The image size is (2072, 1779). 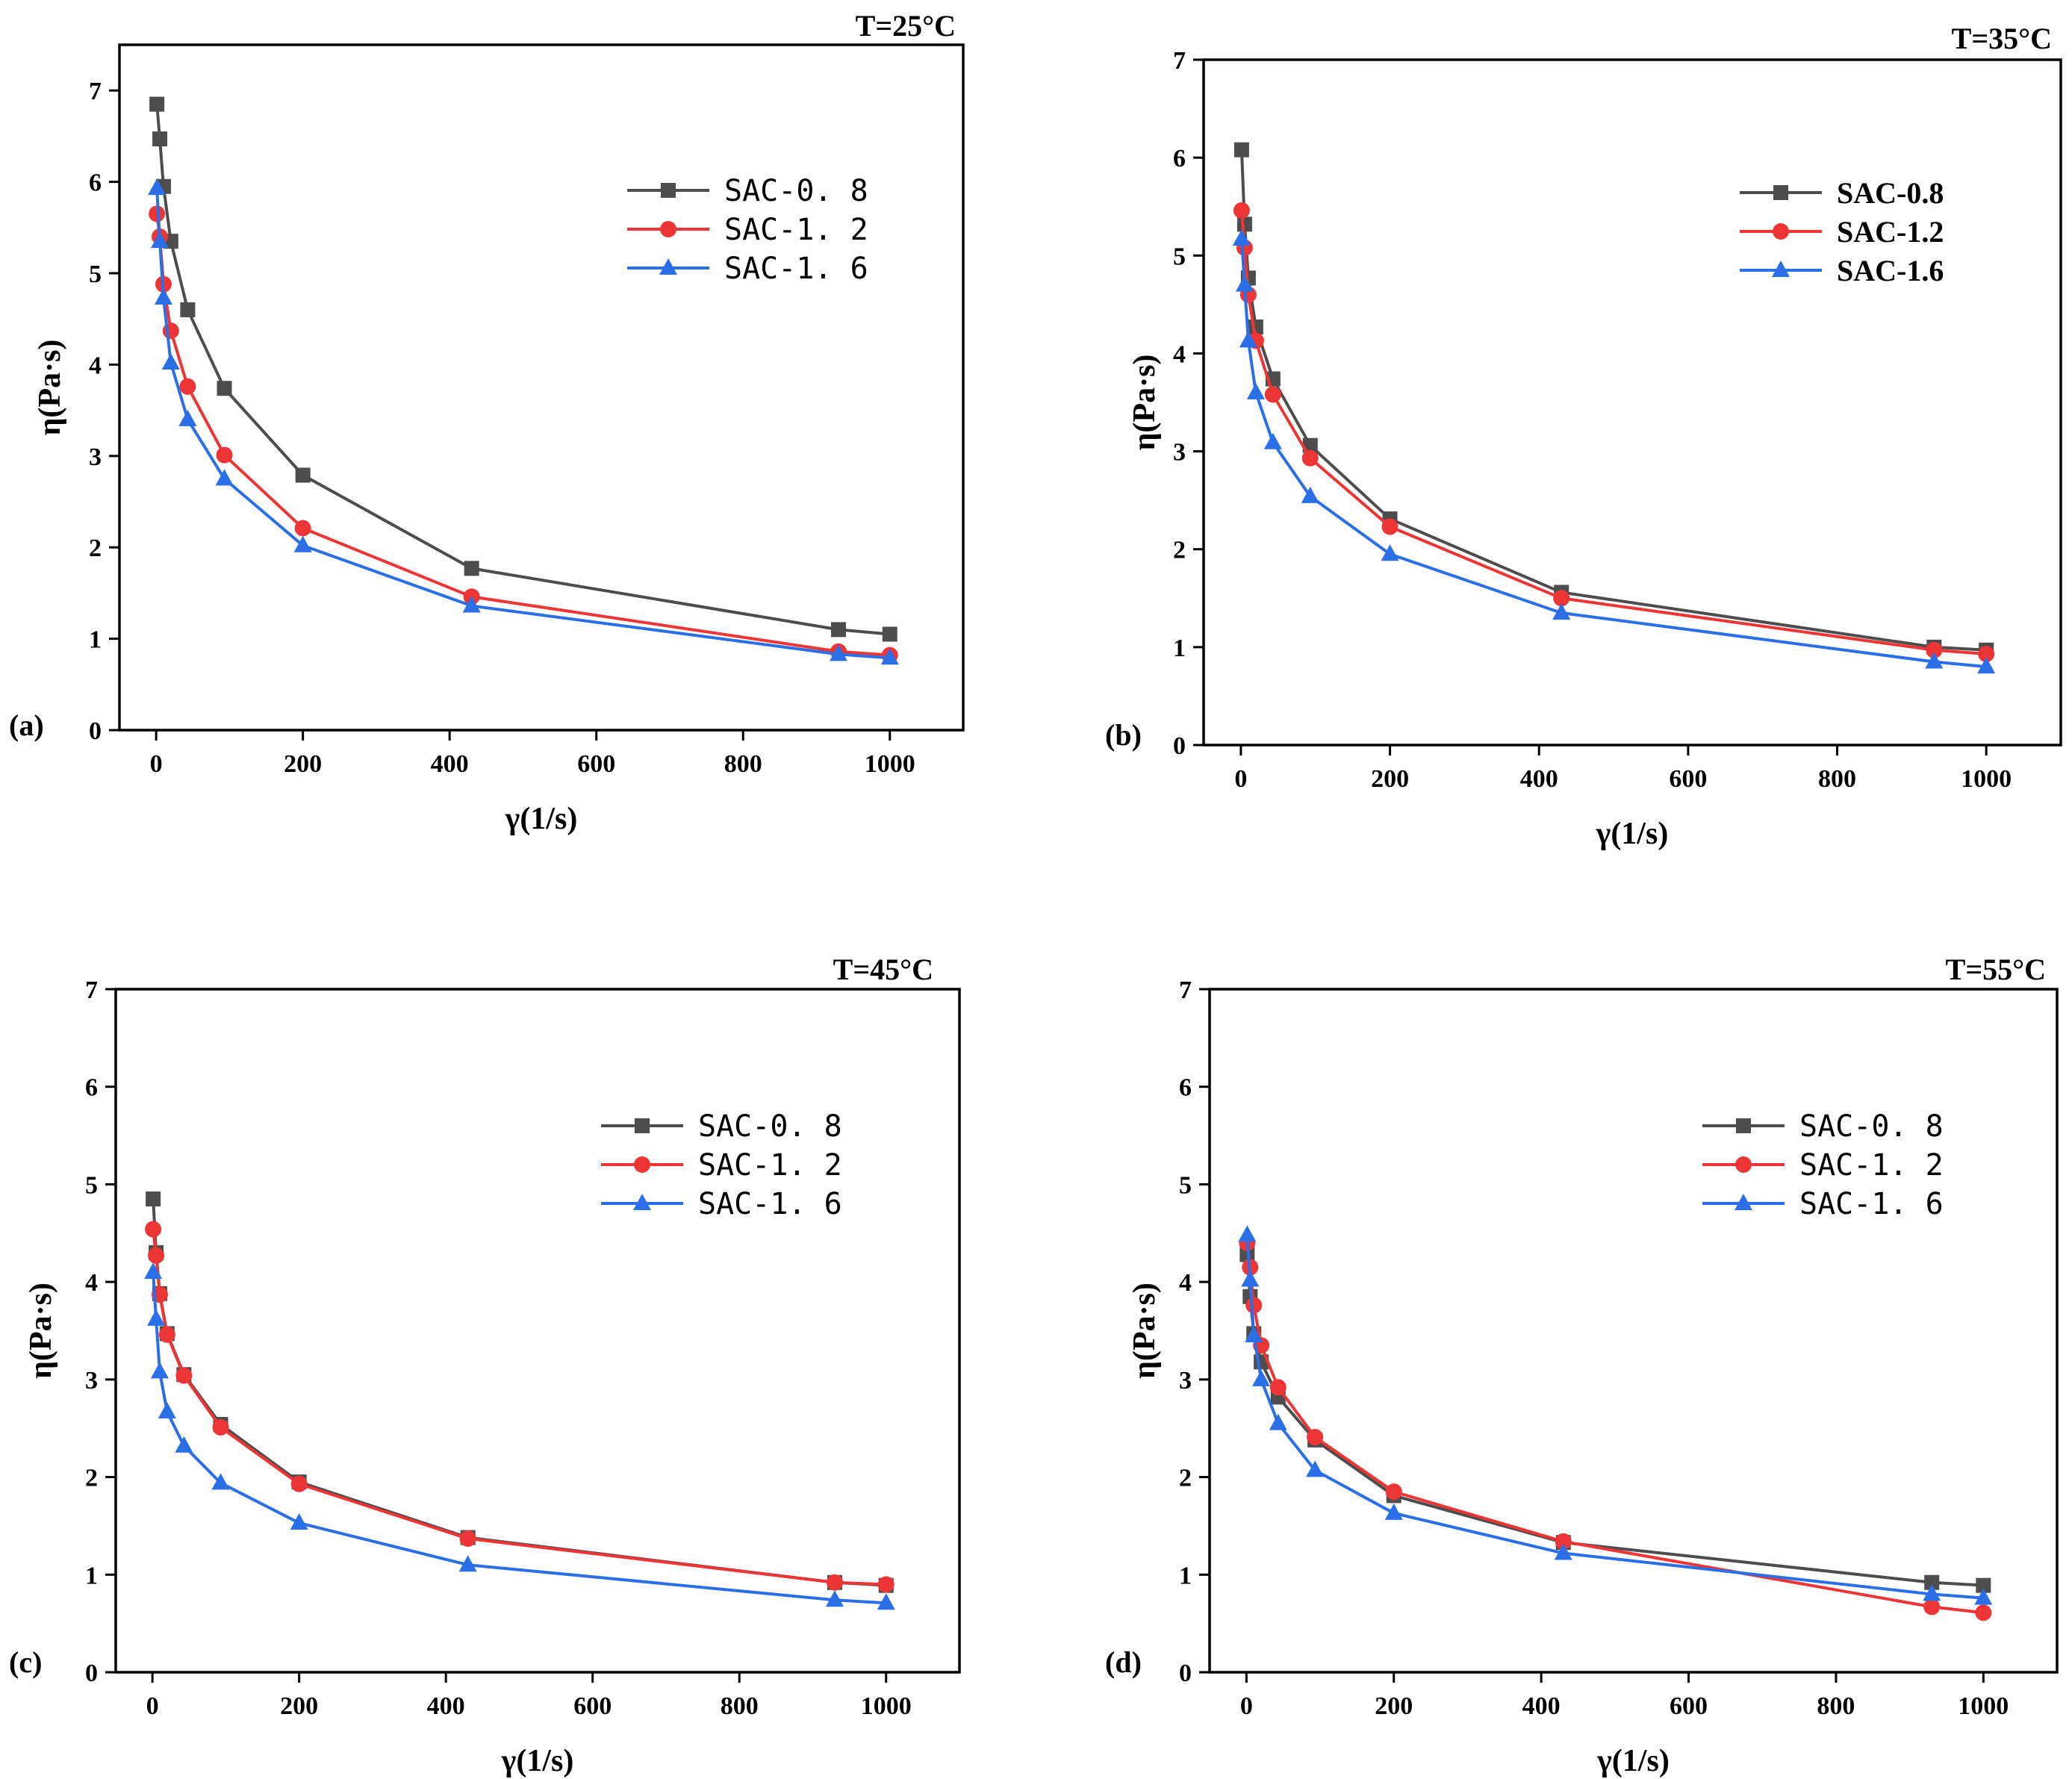 What do you see at coordinates (1996, 969) in the screenshot?
I see `temperature-label: T=55°C` at bounding box center [1996, 969].